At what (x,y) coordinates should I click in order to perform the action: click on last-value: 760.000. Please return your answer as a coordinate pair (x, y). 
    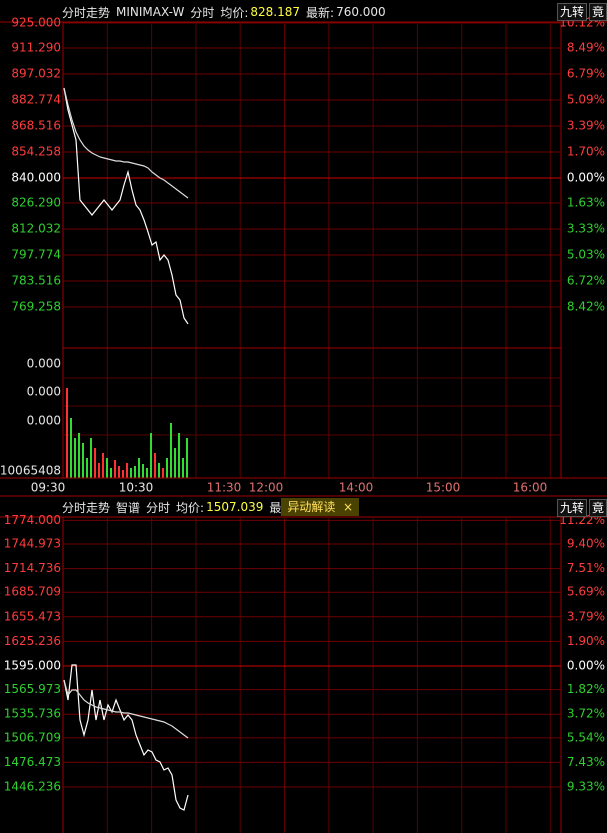
    Looking at the image, I should click on (361, 12).